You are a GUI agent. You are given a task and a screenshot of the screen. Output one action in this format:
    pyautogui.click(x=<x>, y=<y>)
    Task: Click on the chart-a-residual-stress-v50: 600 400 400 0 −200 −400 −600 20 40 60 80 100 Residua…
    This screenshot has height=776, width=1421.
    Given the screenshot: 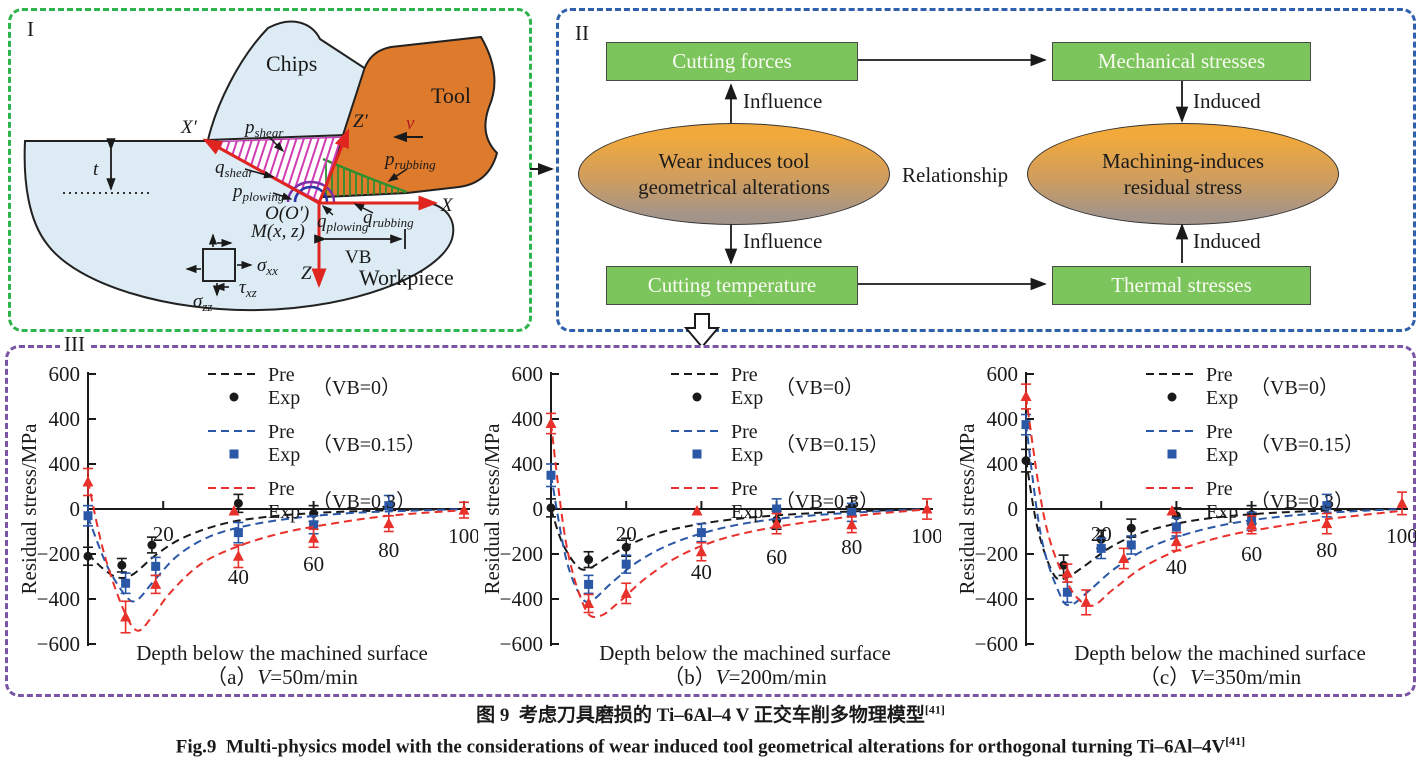 What is the action you would take?
    pyautogui.click(x=249, y=525)
    